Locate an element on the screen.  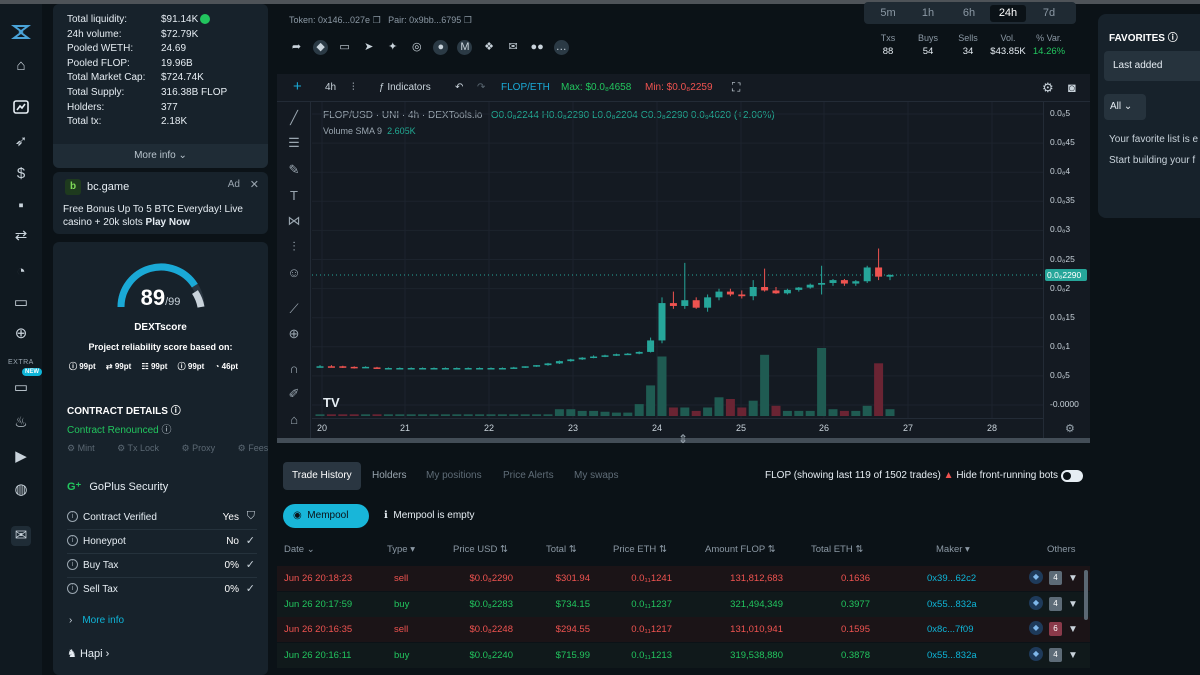
goplus-more-info-link: › More info is located at coordinates (97, 620).